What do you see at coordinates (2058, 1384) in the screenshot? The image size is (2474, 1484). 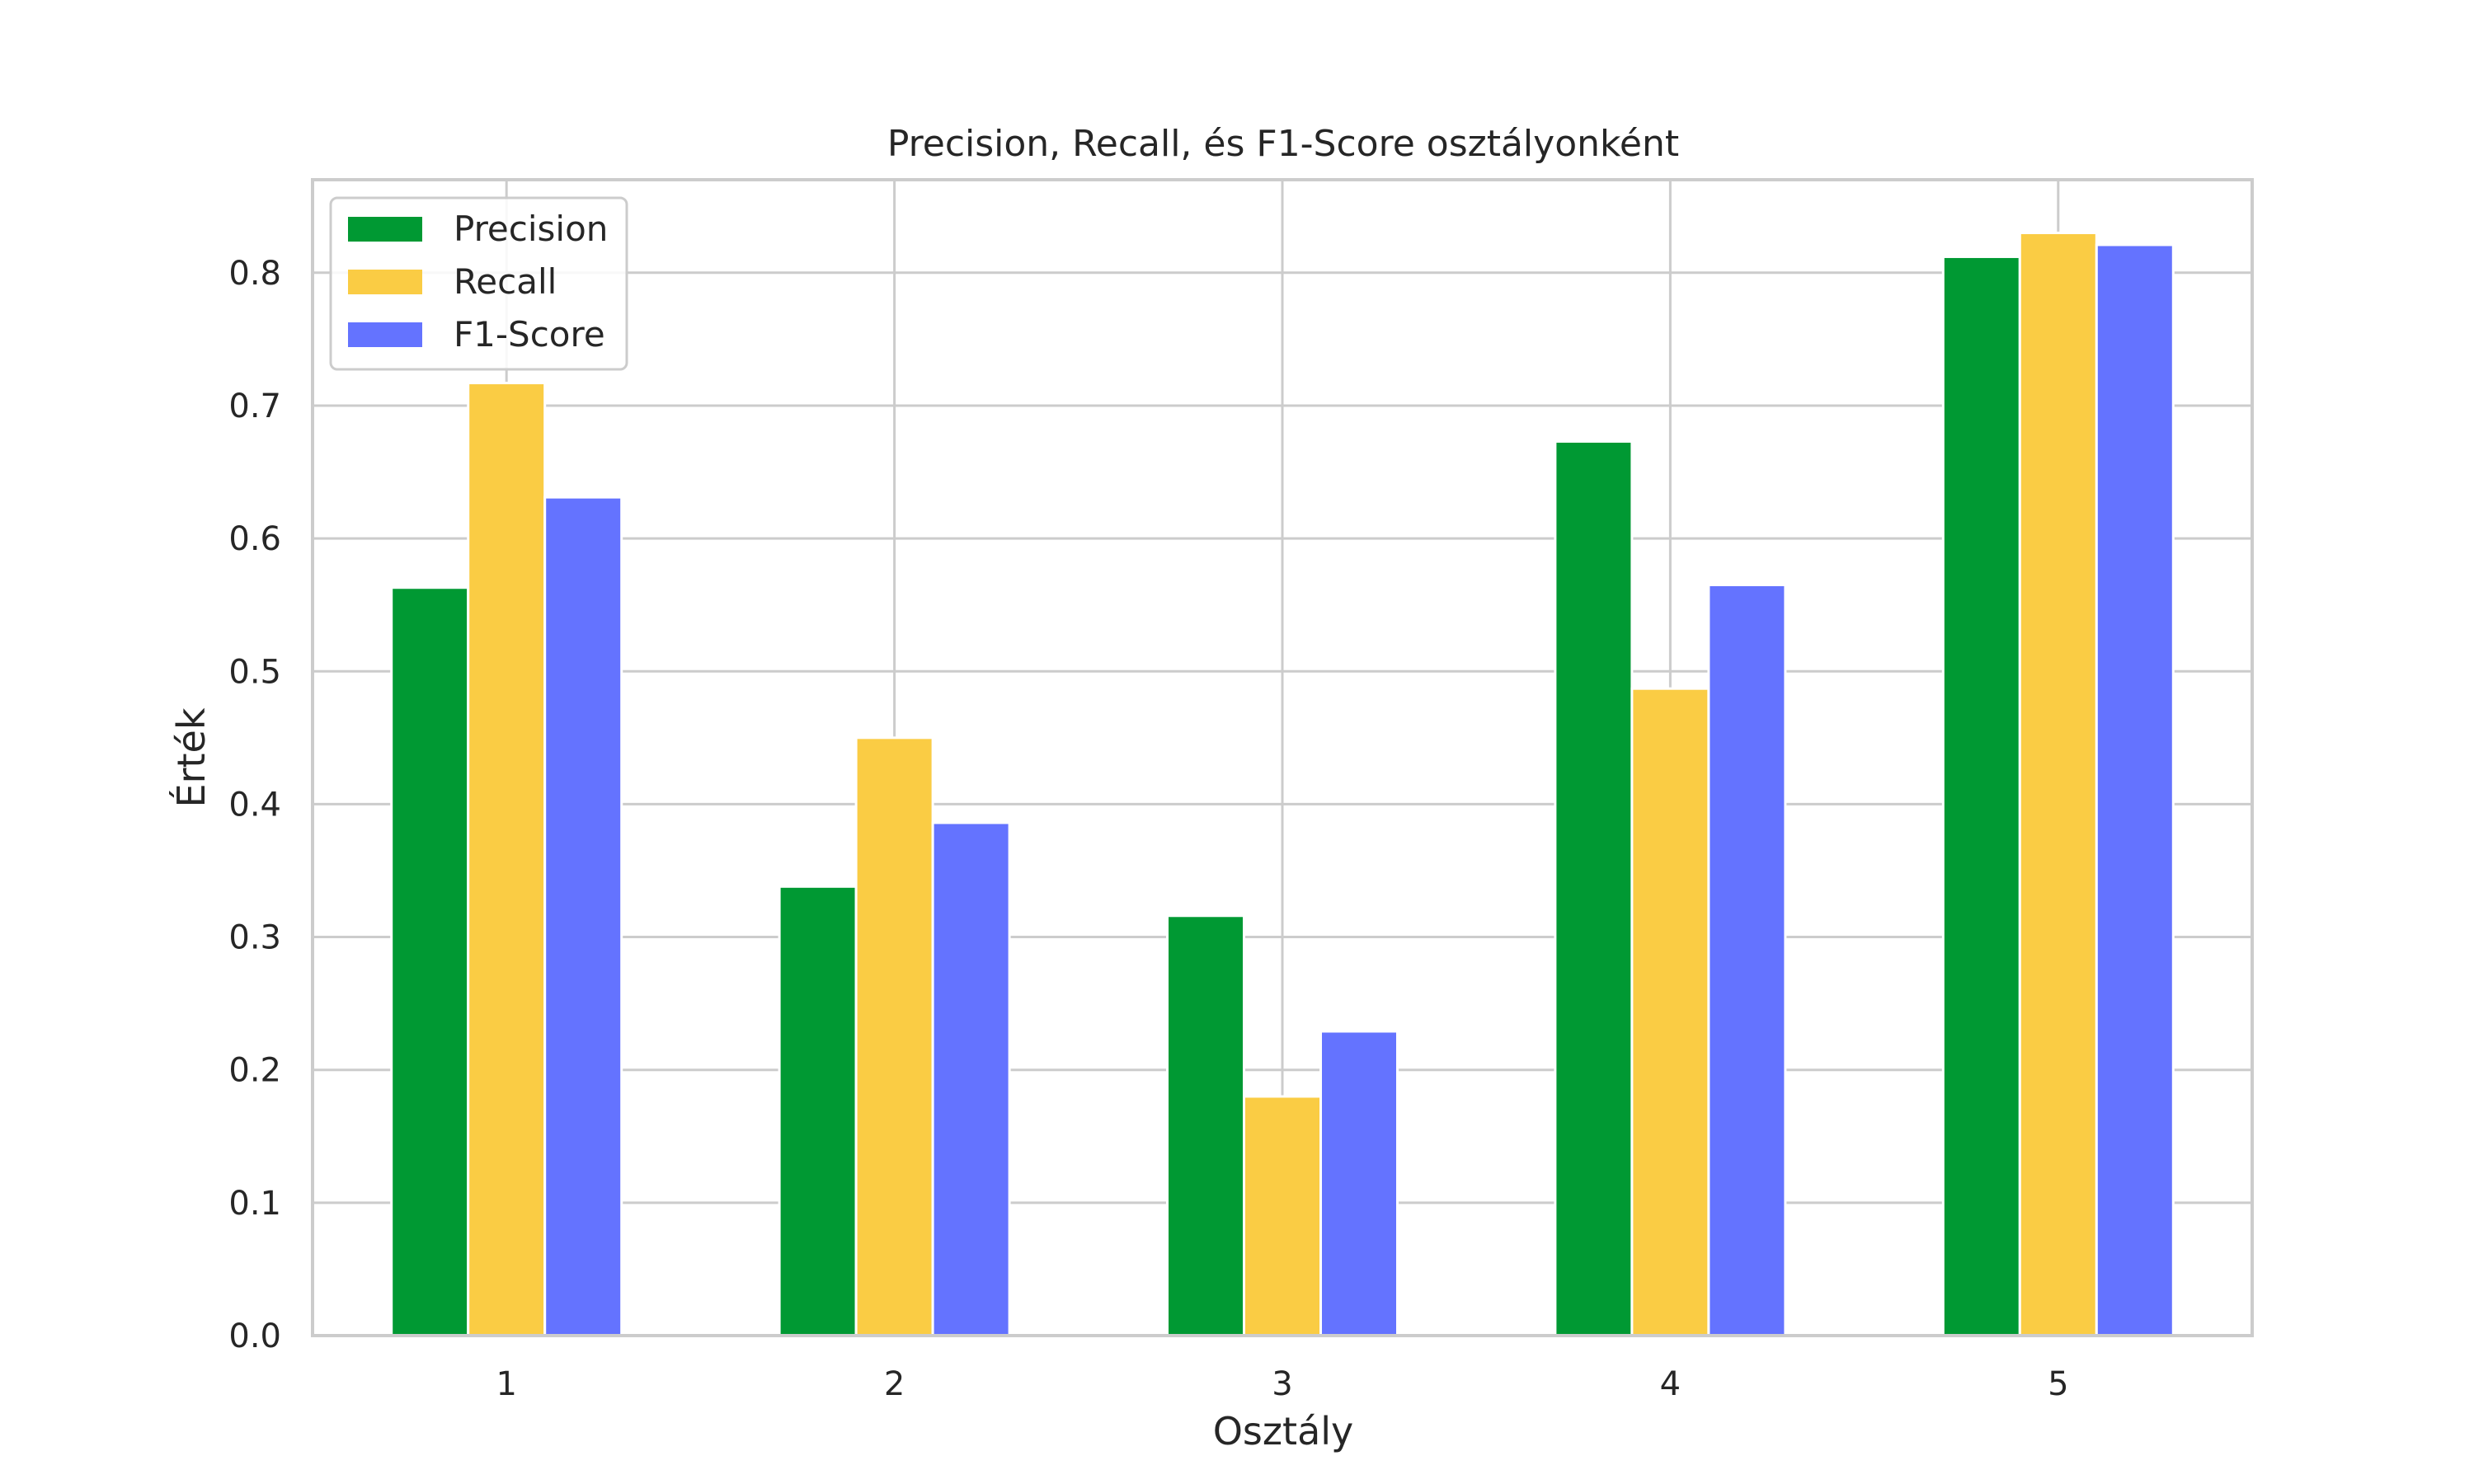 I see `x-tick-label: 5` at bounding box center [2058, 1384].